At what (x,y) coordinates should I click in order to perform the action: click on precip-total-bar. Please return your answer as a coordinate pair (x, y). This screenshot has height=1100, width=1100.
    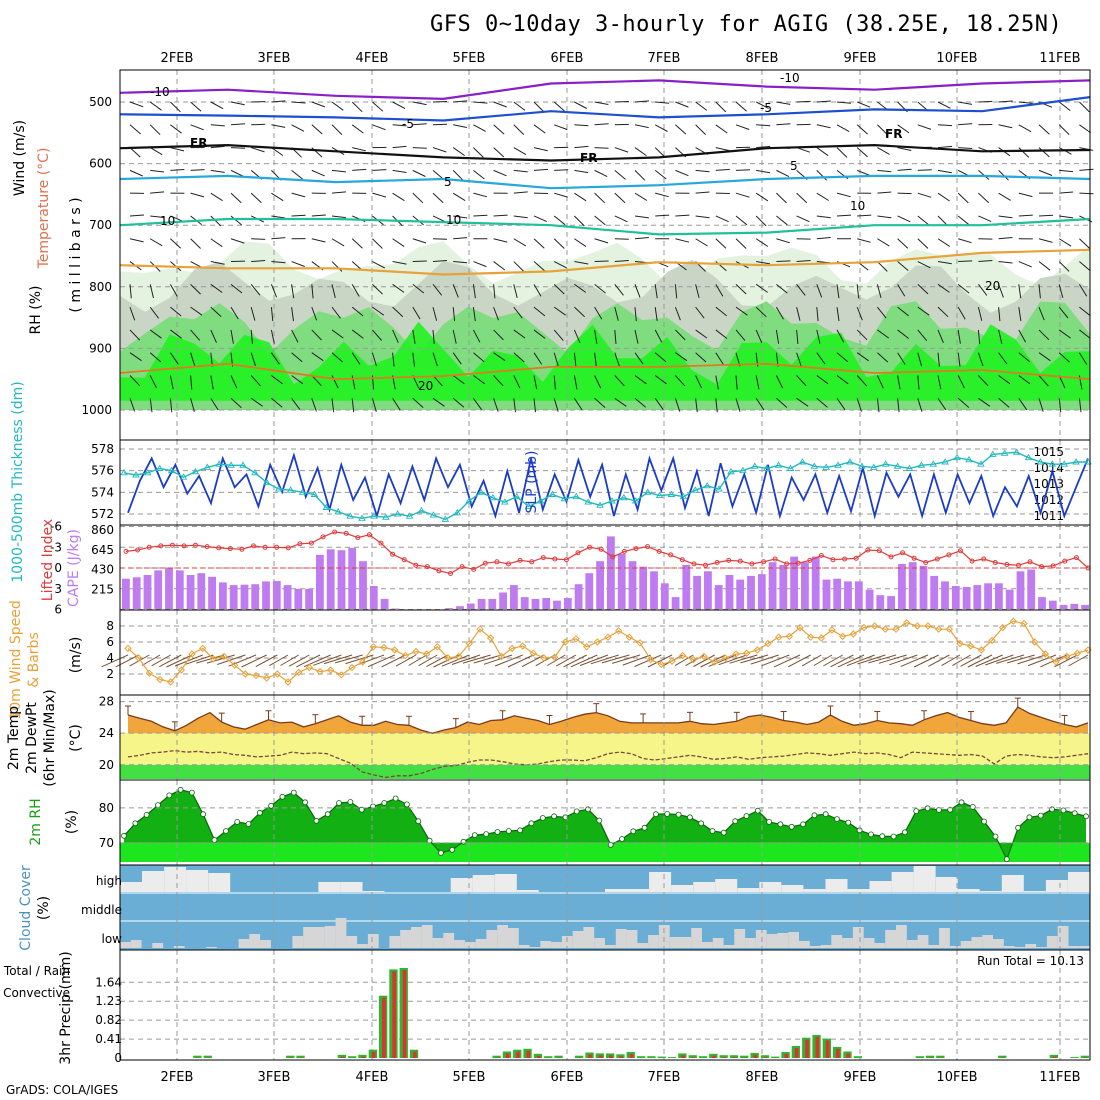
    Looking at the image, I should click on (919, 1057).